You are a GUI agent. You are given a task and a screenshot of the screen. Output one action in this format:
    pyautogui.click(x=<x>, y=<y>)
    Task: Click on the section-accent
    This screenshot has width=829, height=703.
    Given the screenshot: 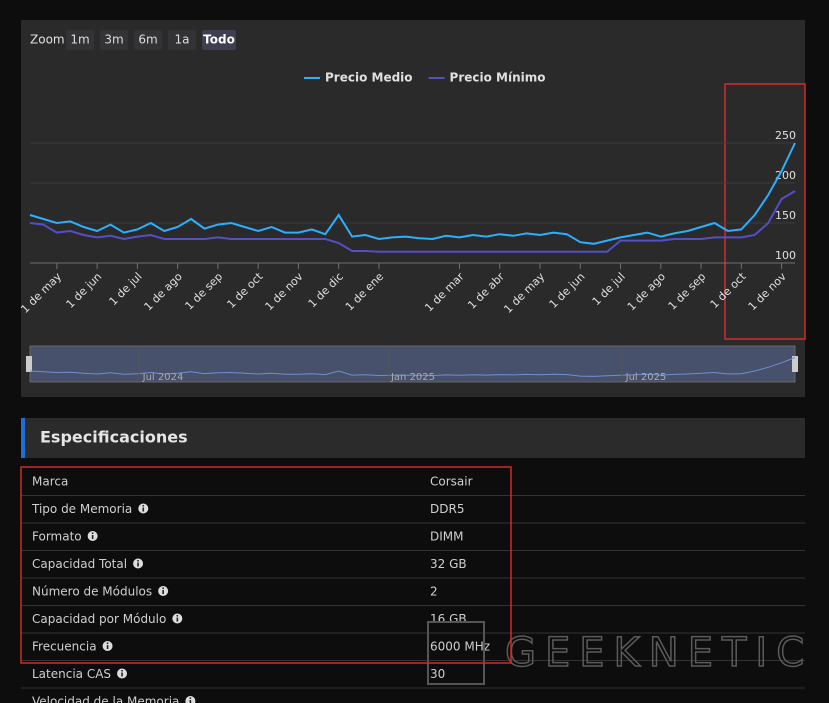 What is the action you would take?
    pyautogui.click(x=23, y=438)
    